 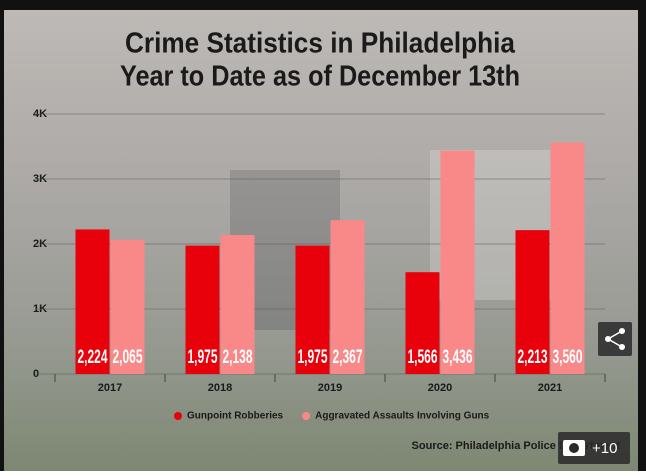 I want to click on bar-value-label: 2,224, so click(x=93, y=357).